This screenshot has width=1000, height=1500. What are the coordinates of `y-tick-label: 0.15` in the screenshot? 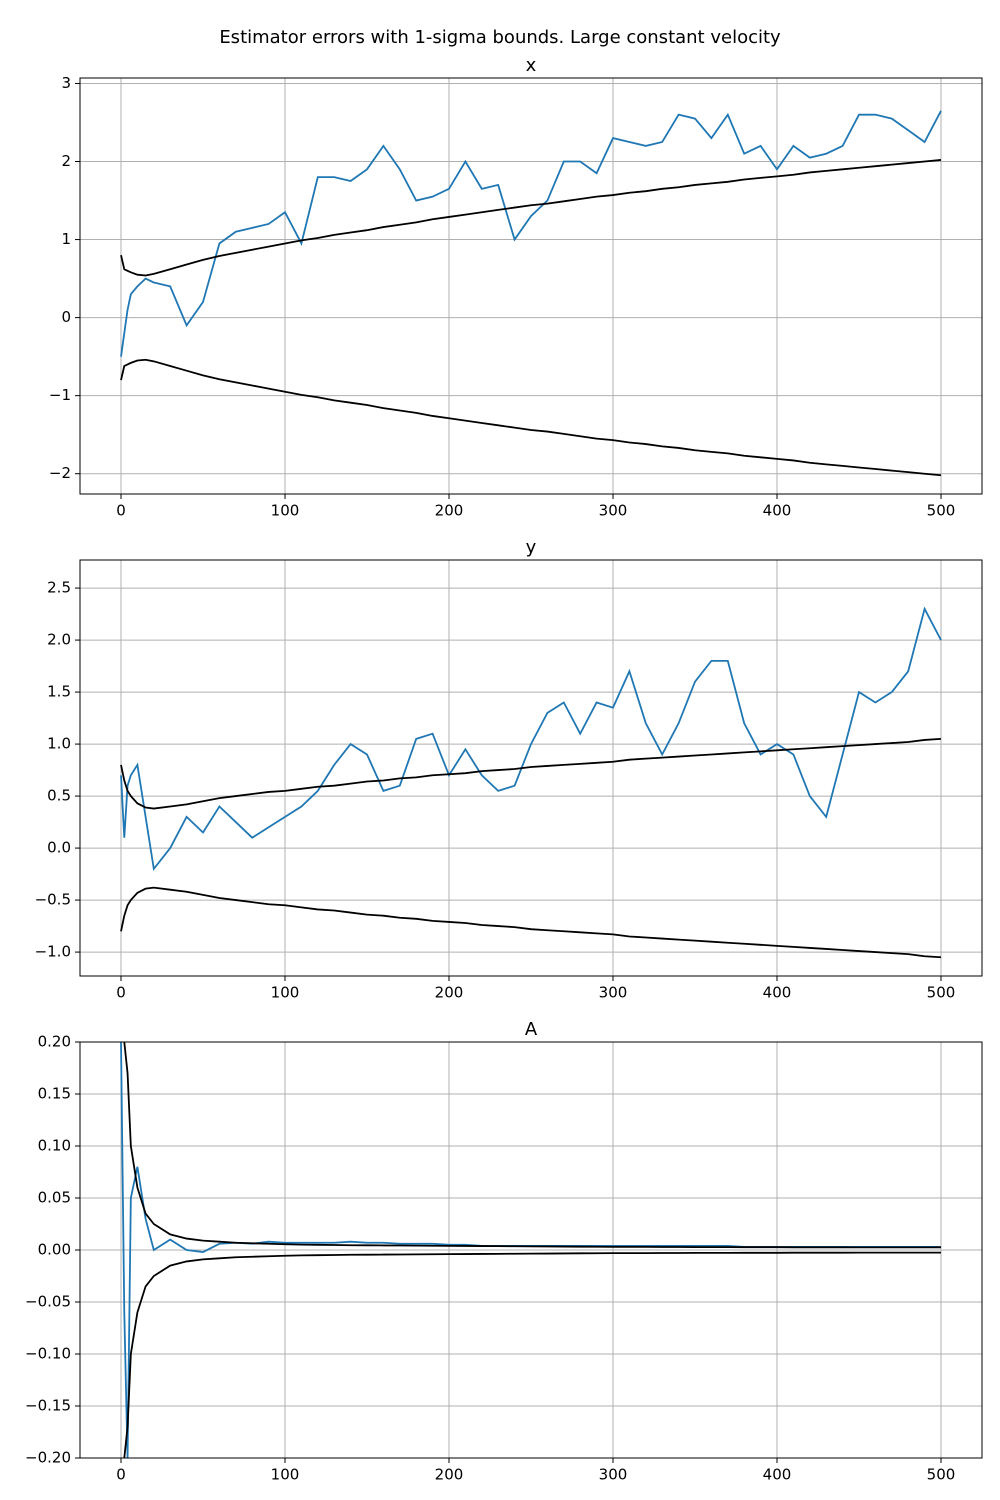 It's located at (54, 1094).